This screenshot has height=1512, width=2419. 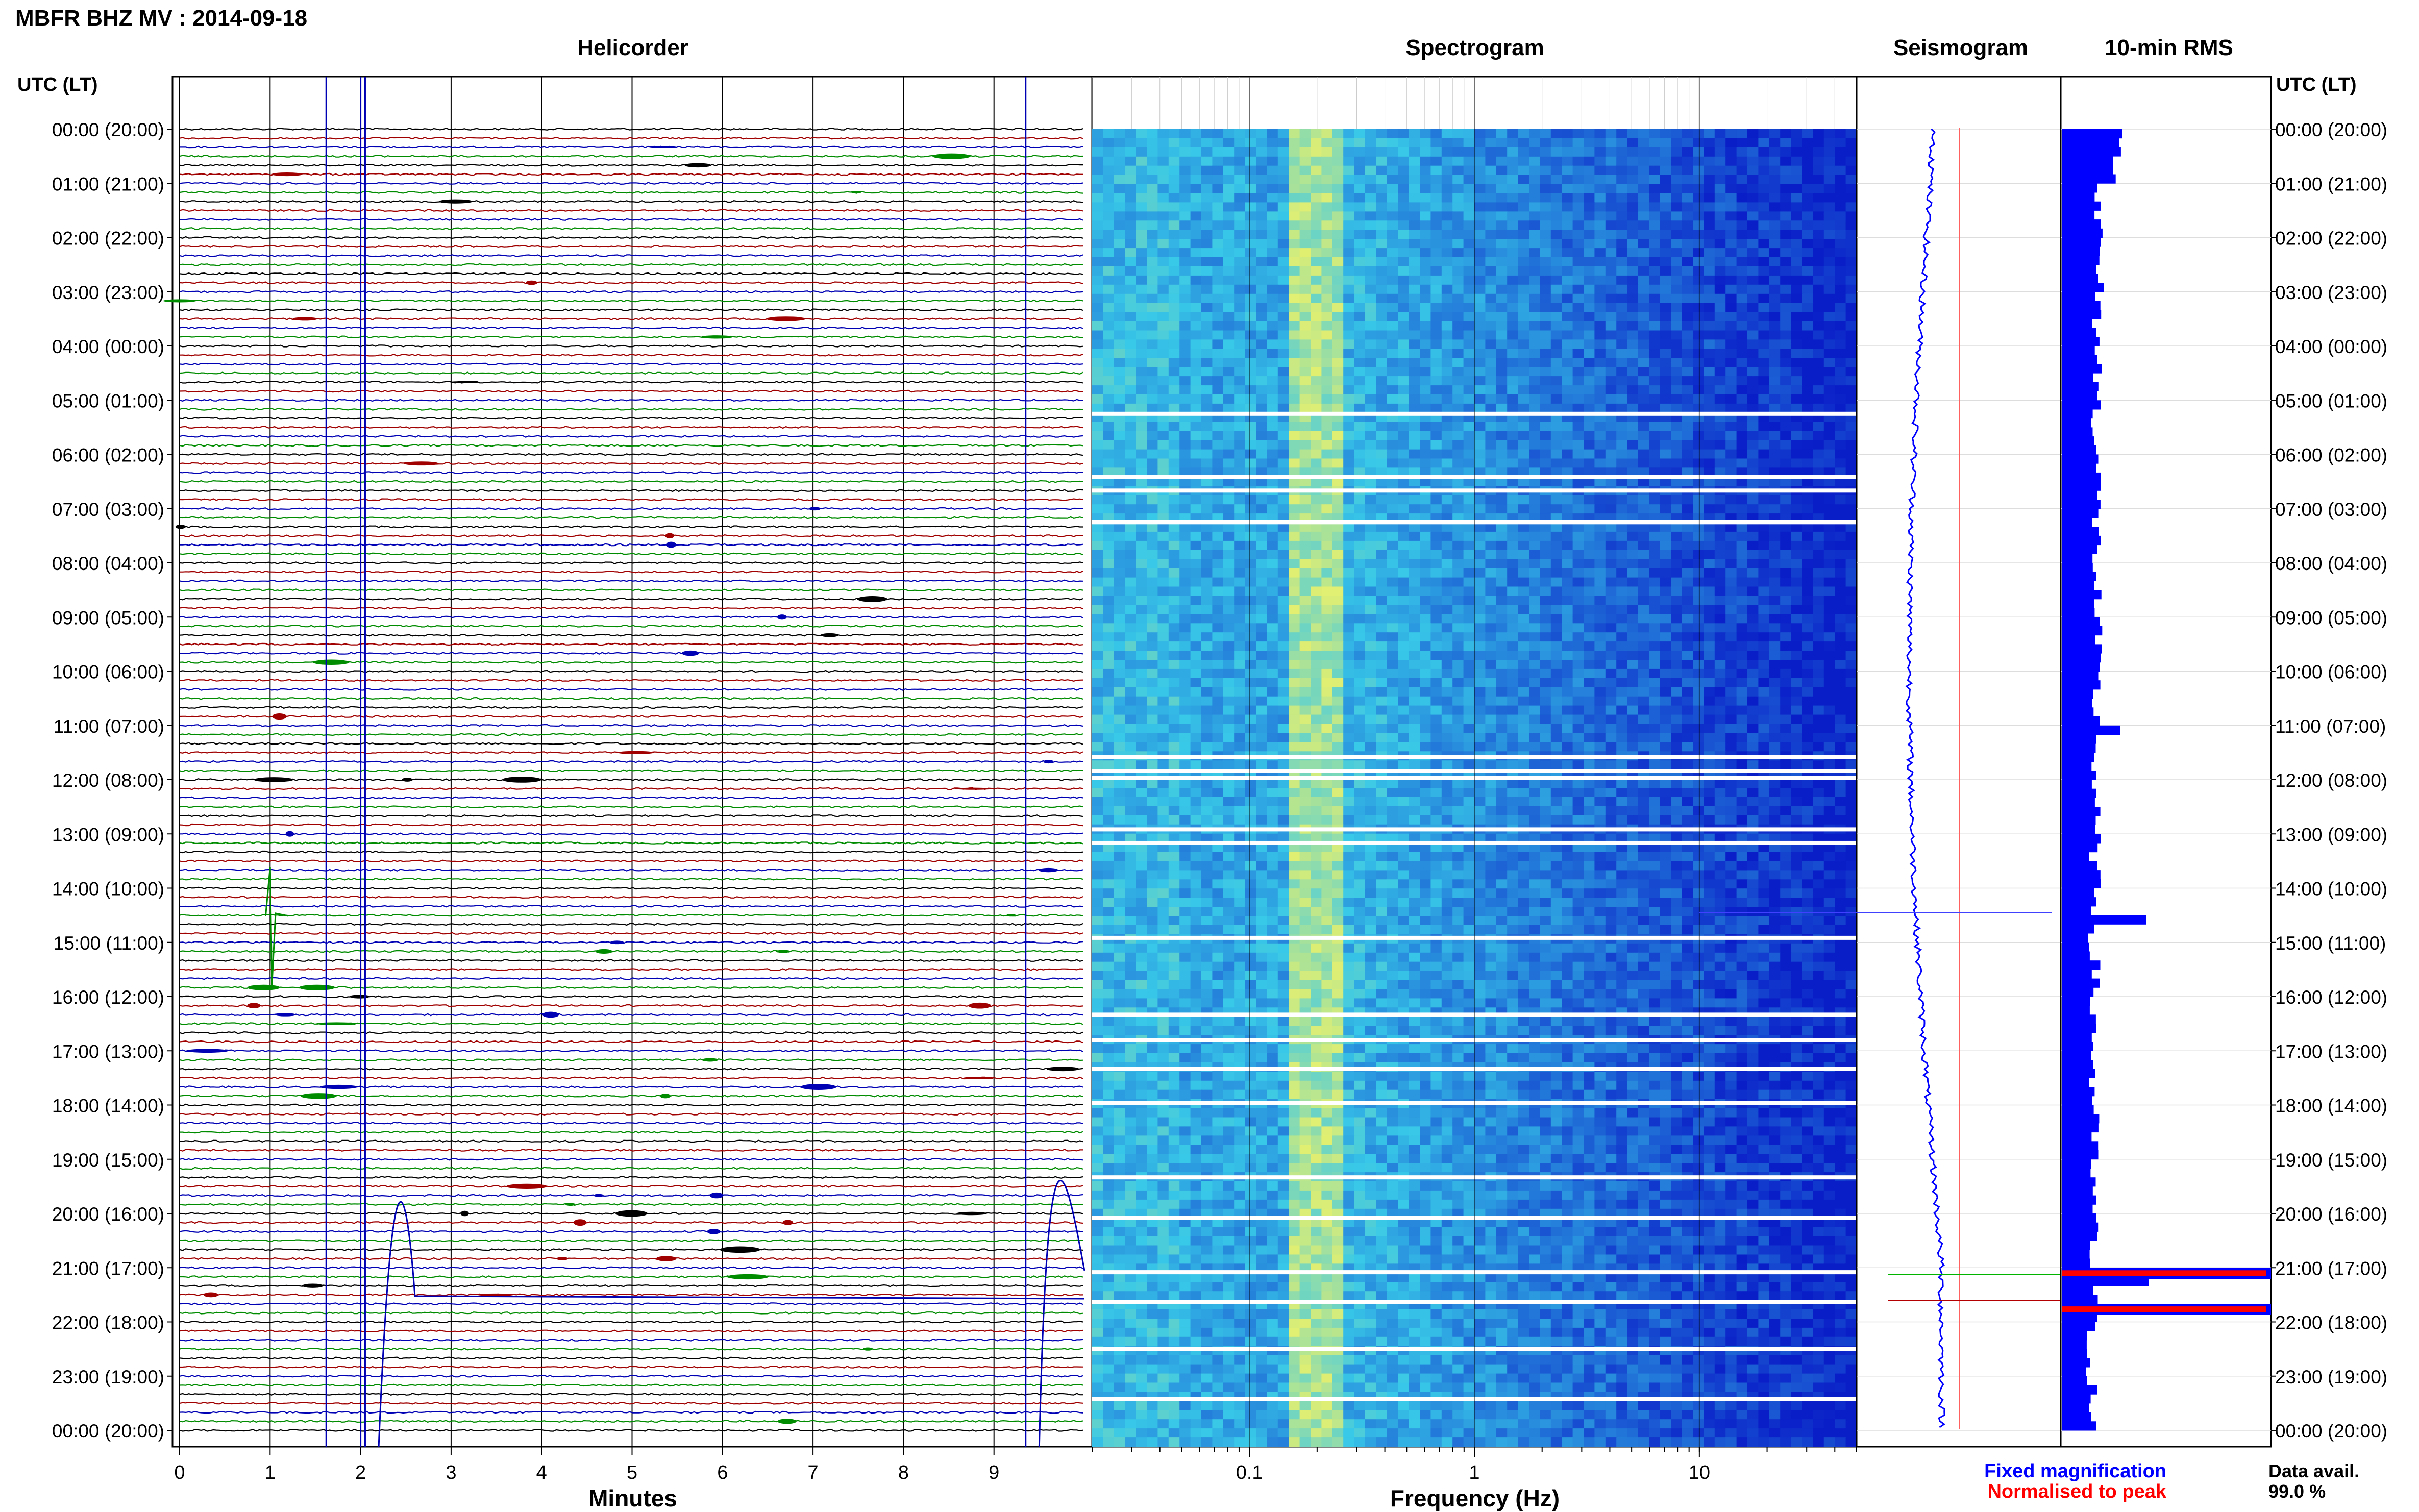 What do you see at coordinates (632, 47) in the screenshot?
I see `helicorder-title: Helicorder` at bounding box center [632, 47].